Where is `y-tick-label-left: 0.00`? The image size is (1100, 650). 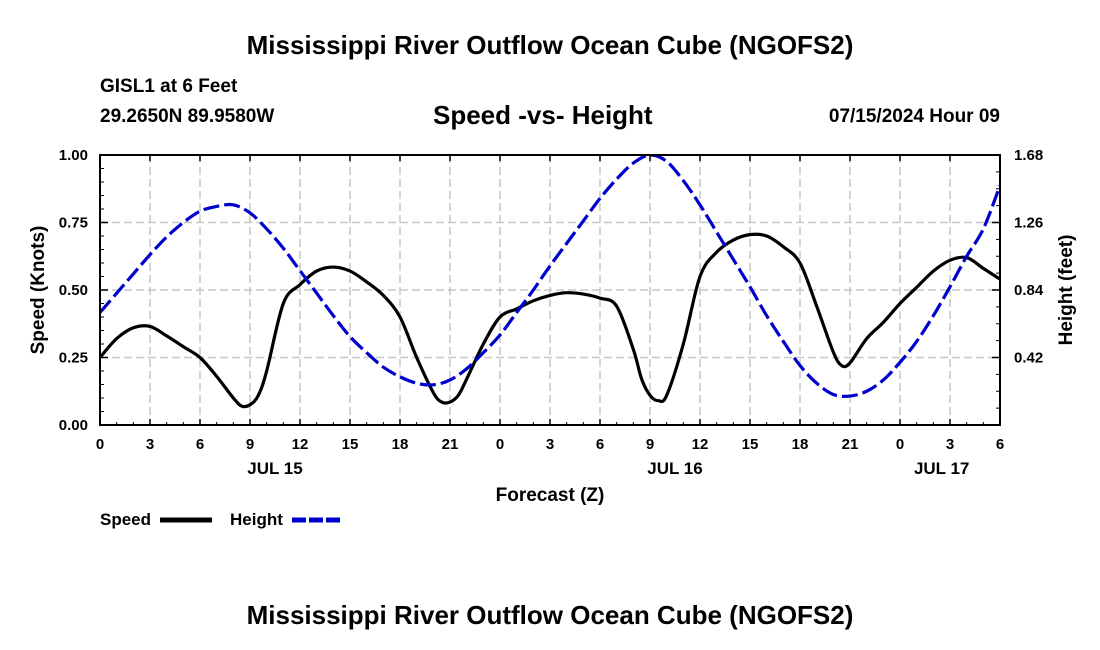
y-tick-label-left: 0.00 is located at coordinates (73, 425).